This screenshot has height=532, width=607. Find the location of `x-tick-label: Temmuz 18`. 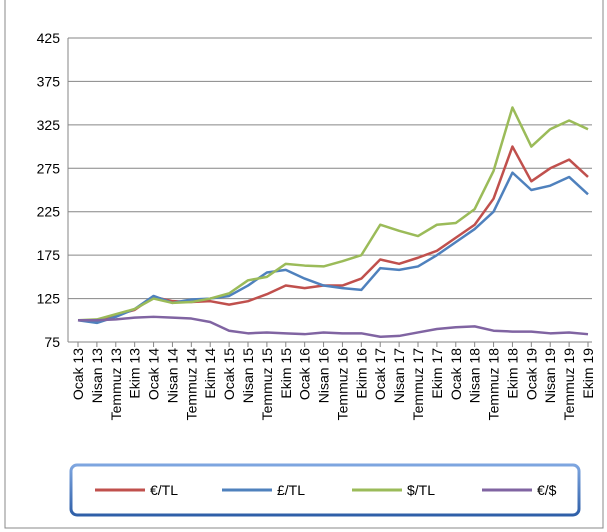

x-tick-label: Temmuz 18 is located at coordinates (494, 384).